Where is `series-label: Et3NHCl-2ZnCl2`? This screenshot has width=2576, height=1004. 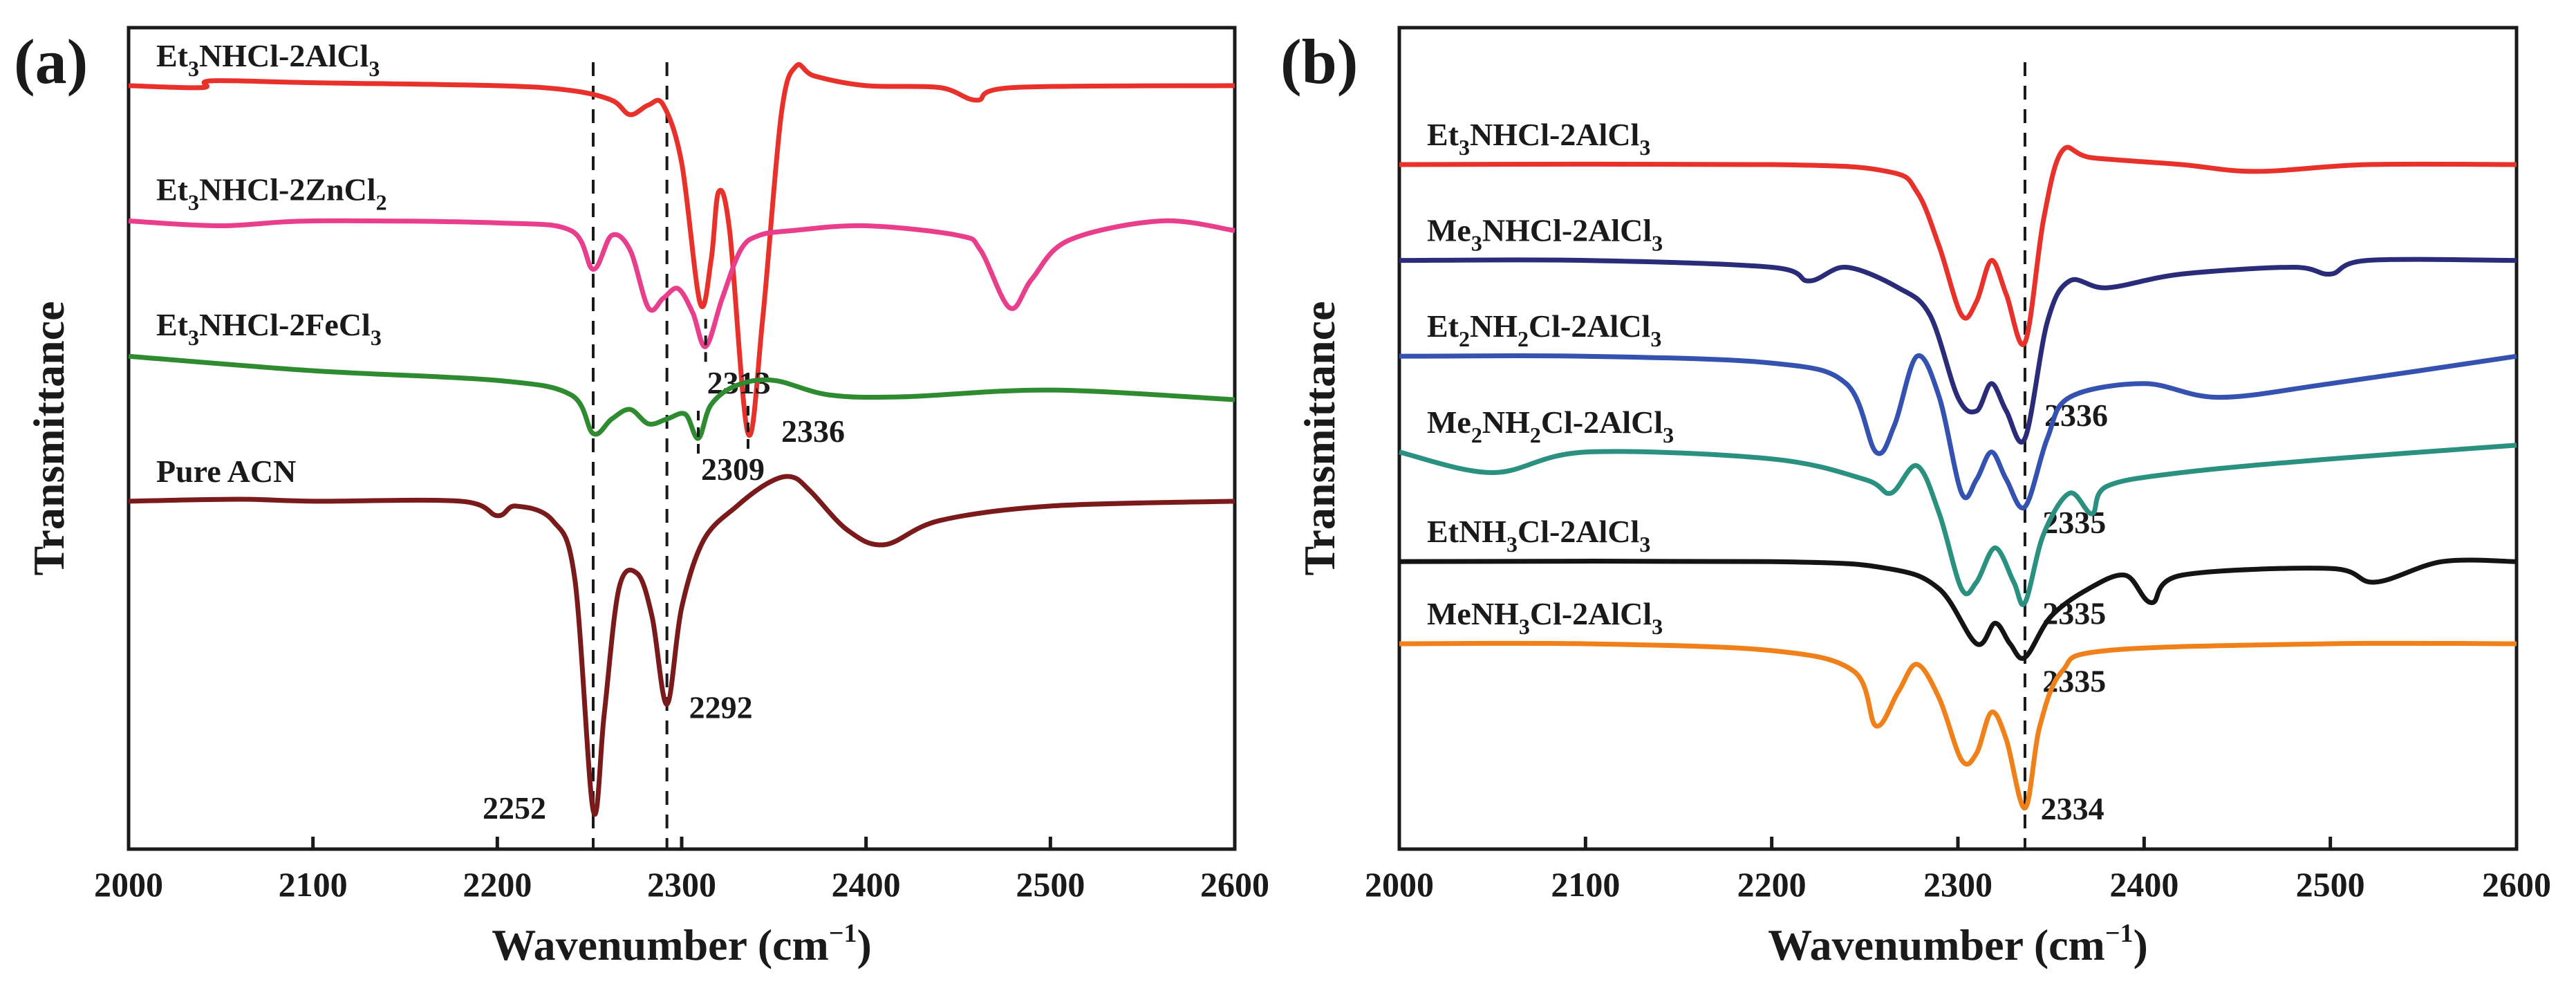 series-label: Et3NHCl-2ZnCl2 is located at coordinates (271, 194).